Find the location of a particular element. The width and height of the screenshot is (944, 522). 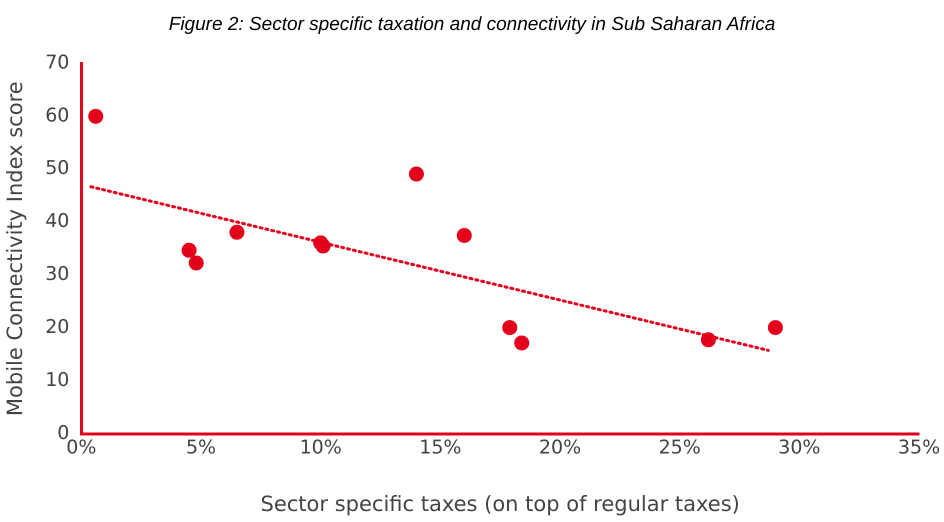

y-tick-label: 30 is located at coordinates (57, 274).